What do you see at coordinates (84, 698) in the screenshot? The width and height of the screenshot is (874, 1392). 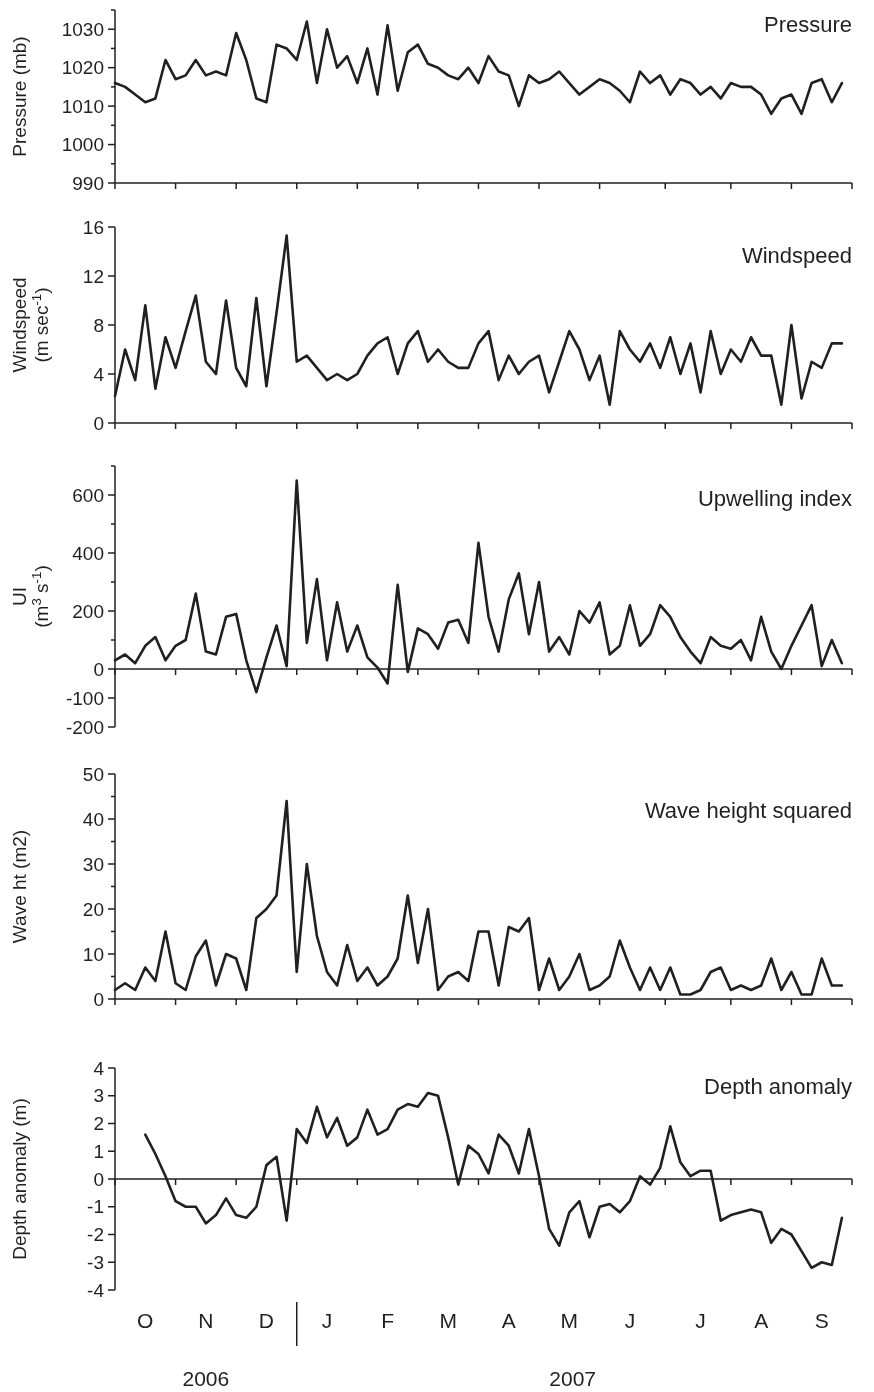 I see `y-tick-label: -100` at bounding box center [84, 698].